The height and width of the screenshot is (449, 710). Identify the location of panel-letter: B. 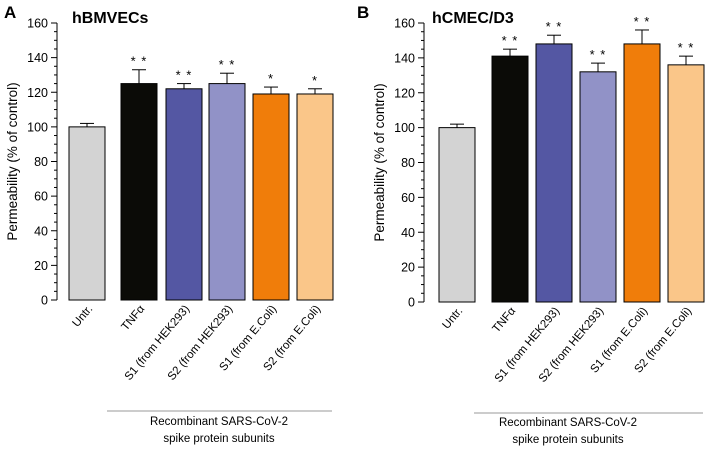
(363, 12).